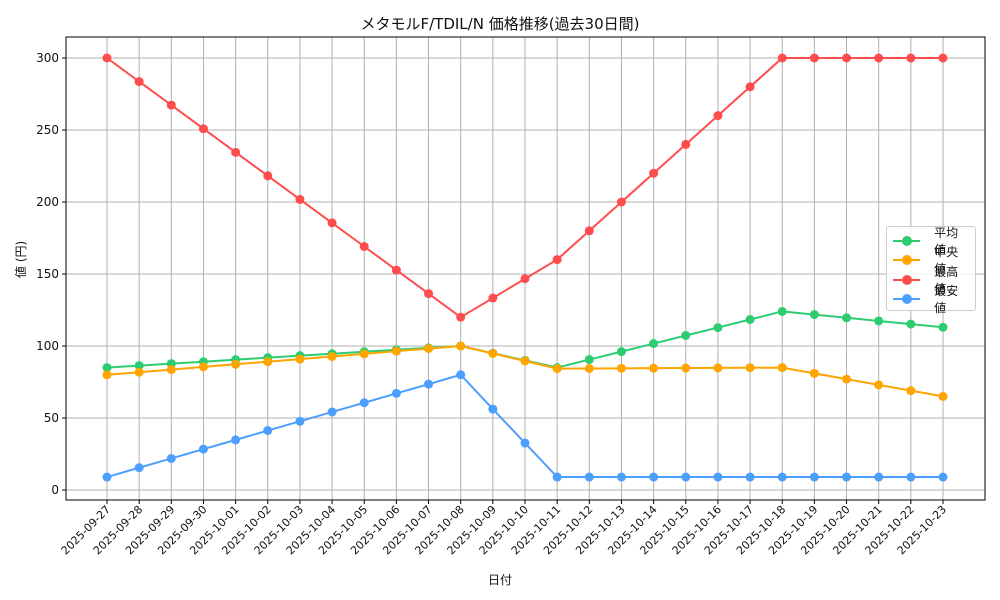  What do you see at coordinates (47, 58) in the screenshot?
I see `y-tick-label: 300` at bounding box center [47, 58].